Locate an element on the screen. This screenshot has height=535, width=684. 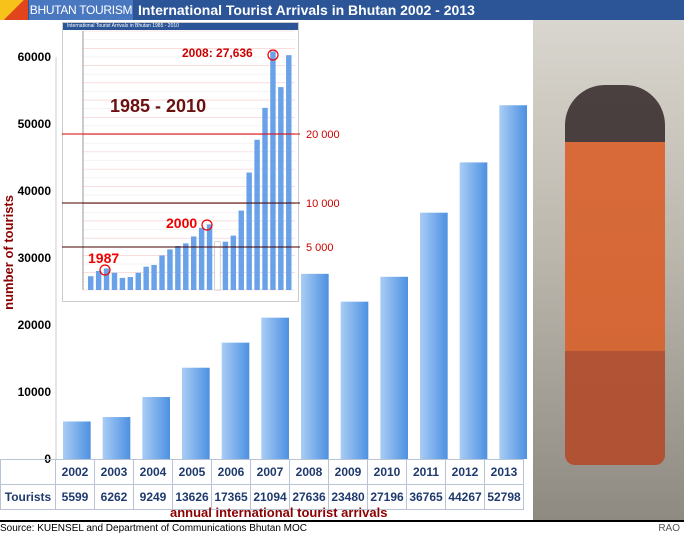
x-axis-label: annual international tourist arrivals is located at coordinates (279, 512).